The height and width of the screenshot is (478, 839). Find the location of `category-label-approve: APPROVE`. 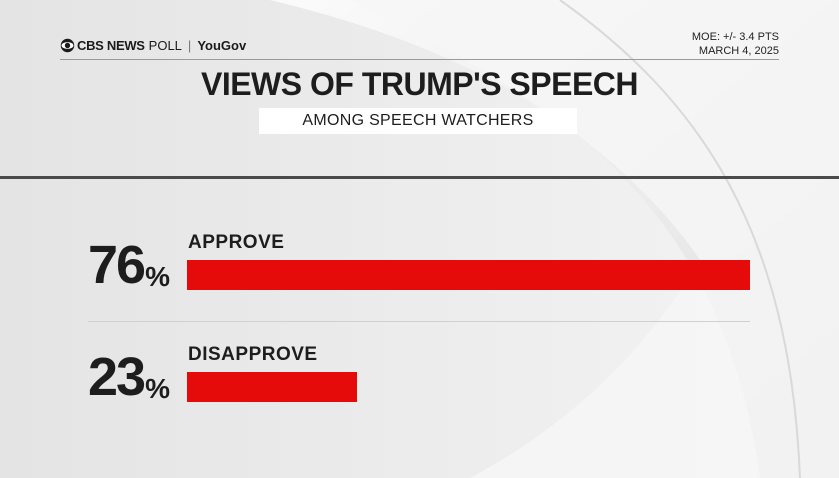

category-label-approve: APPROVE is located at coordinates (236, 242).